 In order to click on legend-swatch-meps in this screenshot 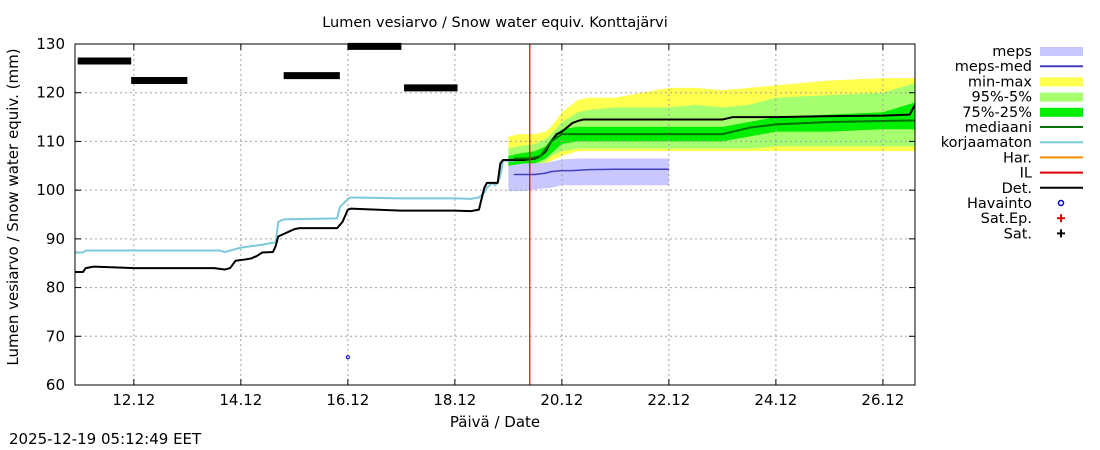, I will do `click(1061, 51)`.